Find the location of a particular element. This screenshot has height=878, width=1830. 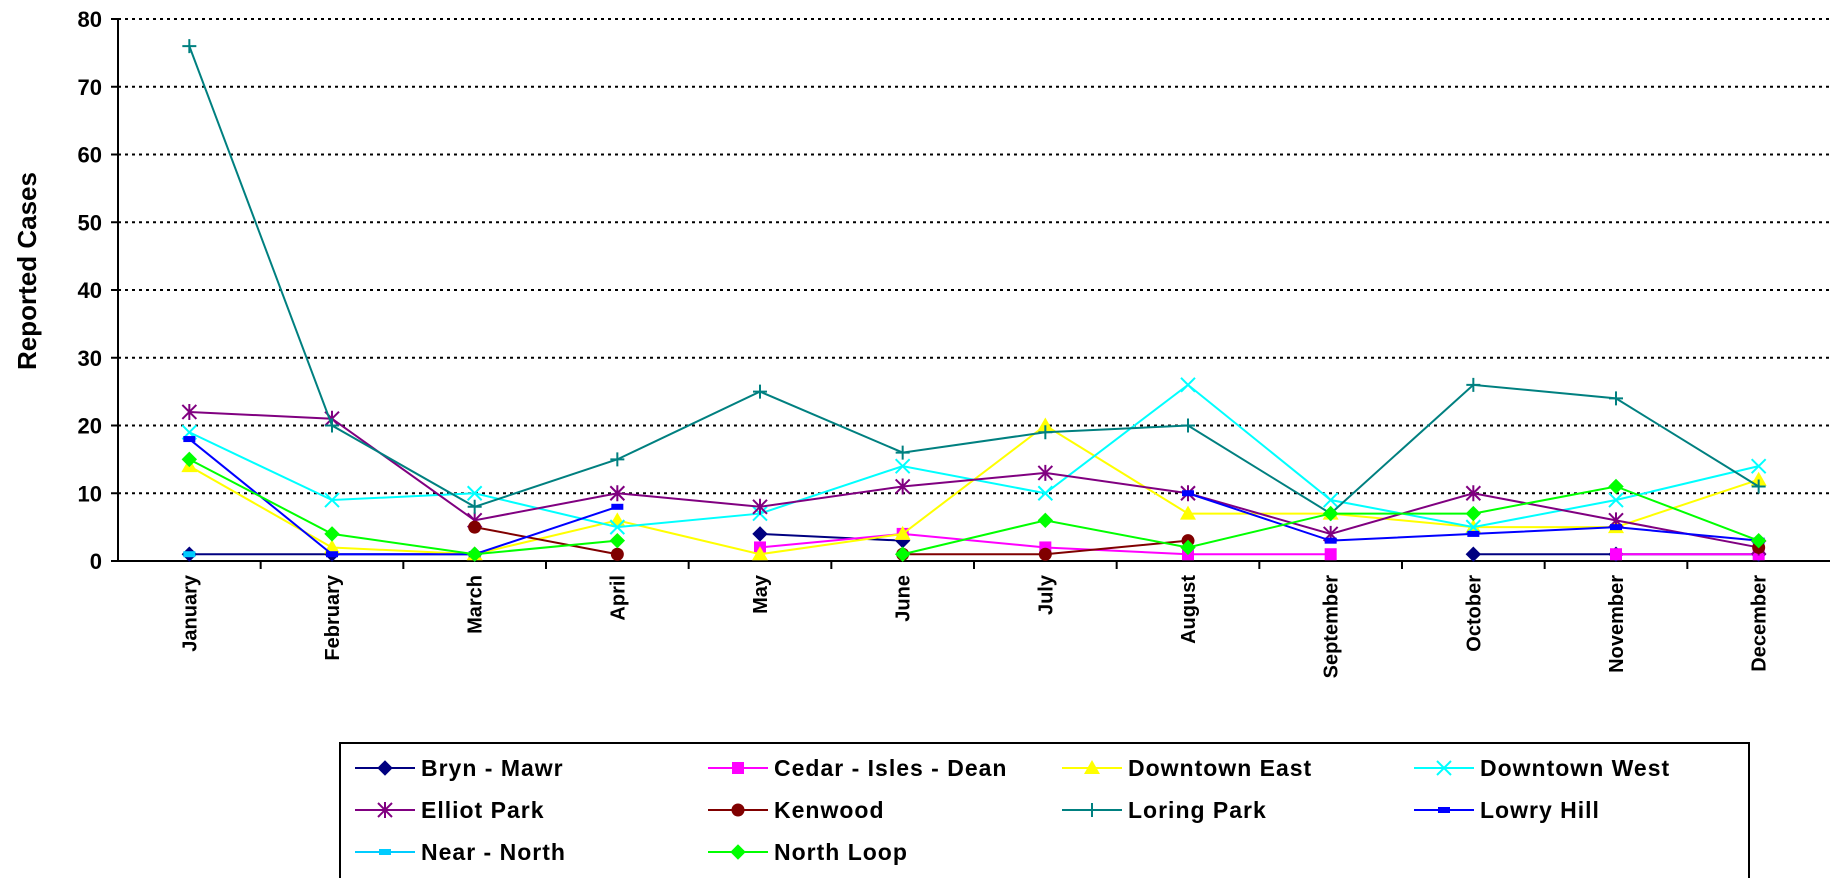

x-tick-label: April is located at coordinates (618, 598).